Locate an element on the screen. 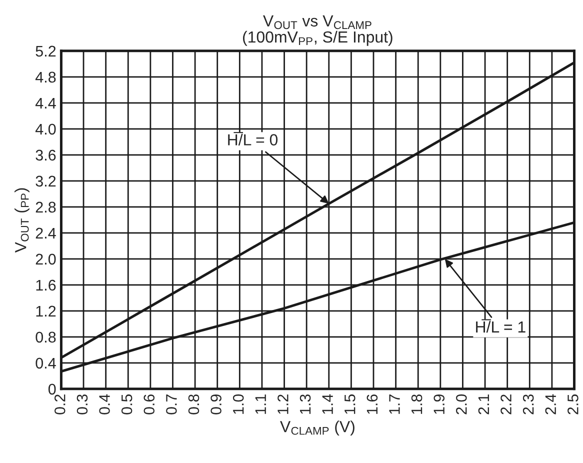  x-tick-label: 1.3 is located at coordinates (305, 404).